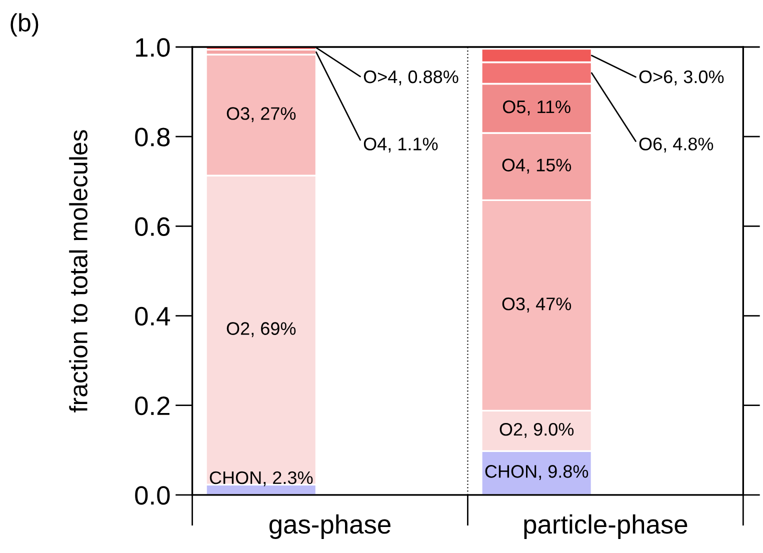 This screenshot has height=553, width=763. I want to click on data-label: O2, 69%, so click(261, 330).